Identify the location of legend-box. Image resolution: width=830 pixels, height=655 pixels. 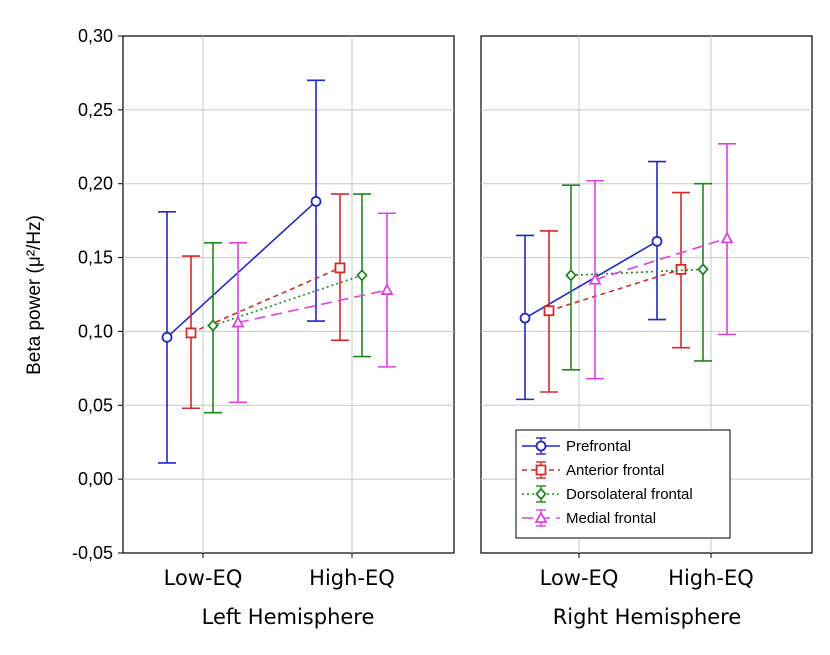
(623, 484).